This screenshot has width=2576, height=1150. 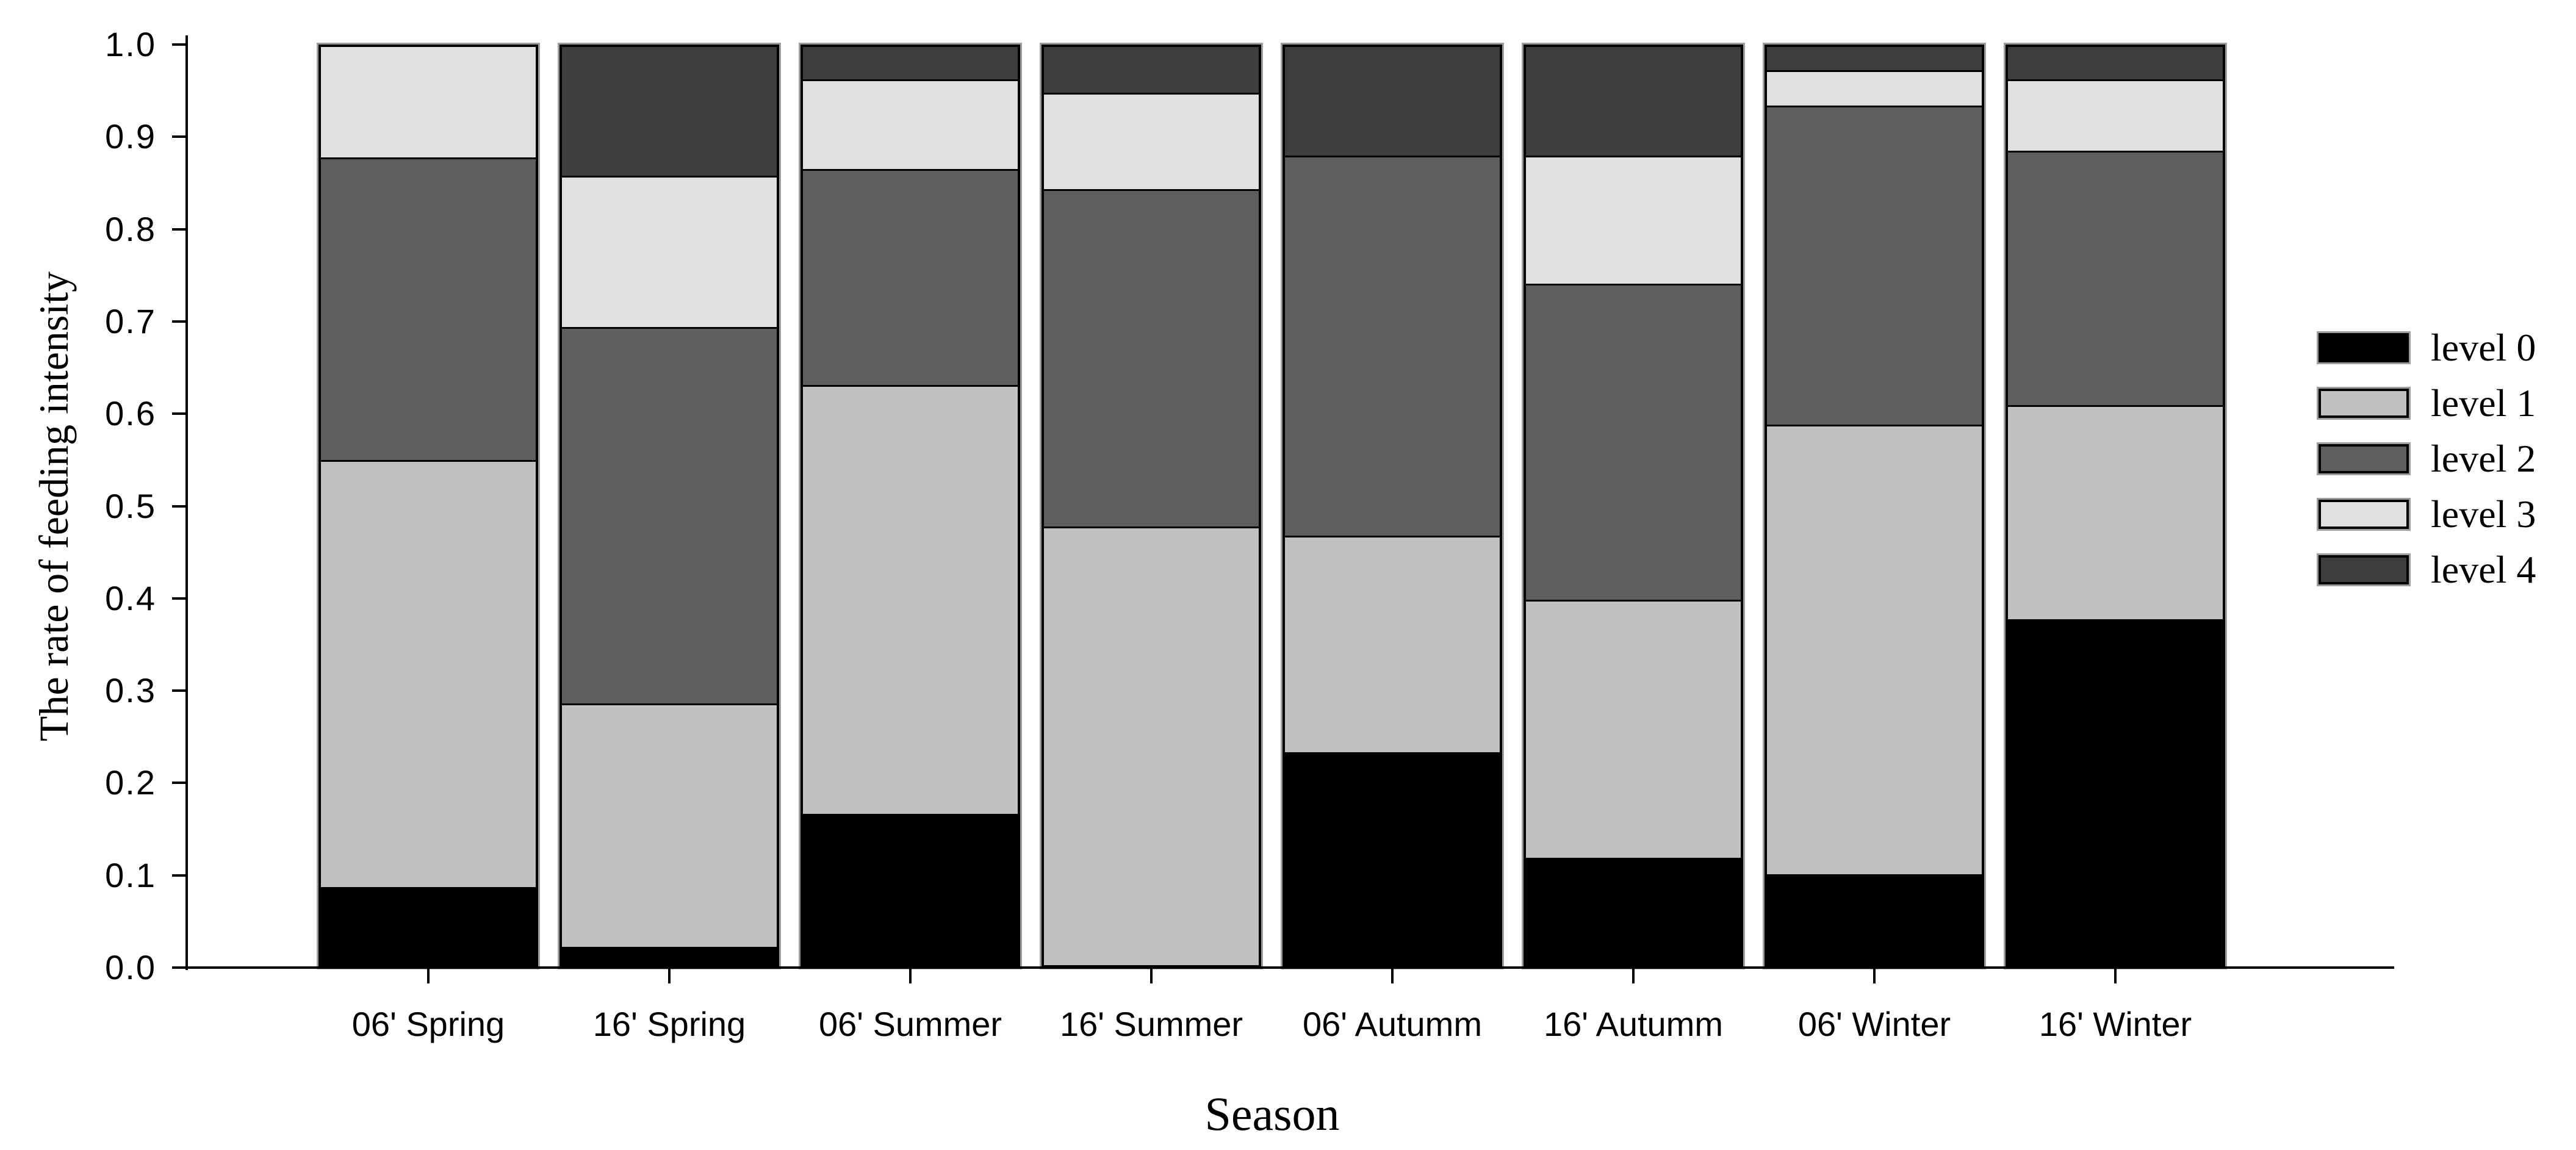 I want to click on y-tick-label: 0.8, so click(x=130, y=229).